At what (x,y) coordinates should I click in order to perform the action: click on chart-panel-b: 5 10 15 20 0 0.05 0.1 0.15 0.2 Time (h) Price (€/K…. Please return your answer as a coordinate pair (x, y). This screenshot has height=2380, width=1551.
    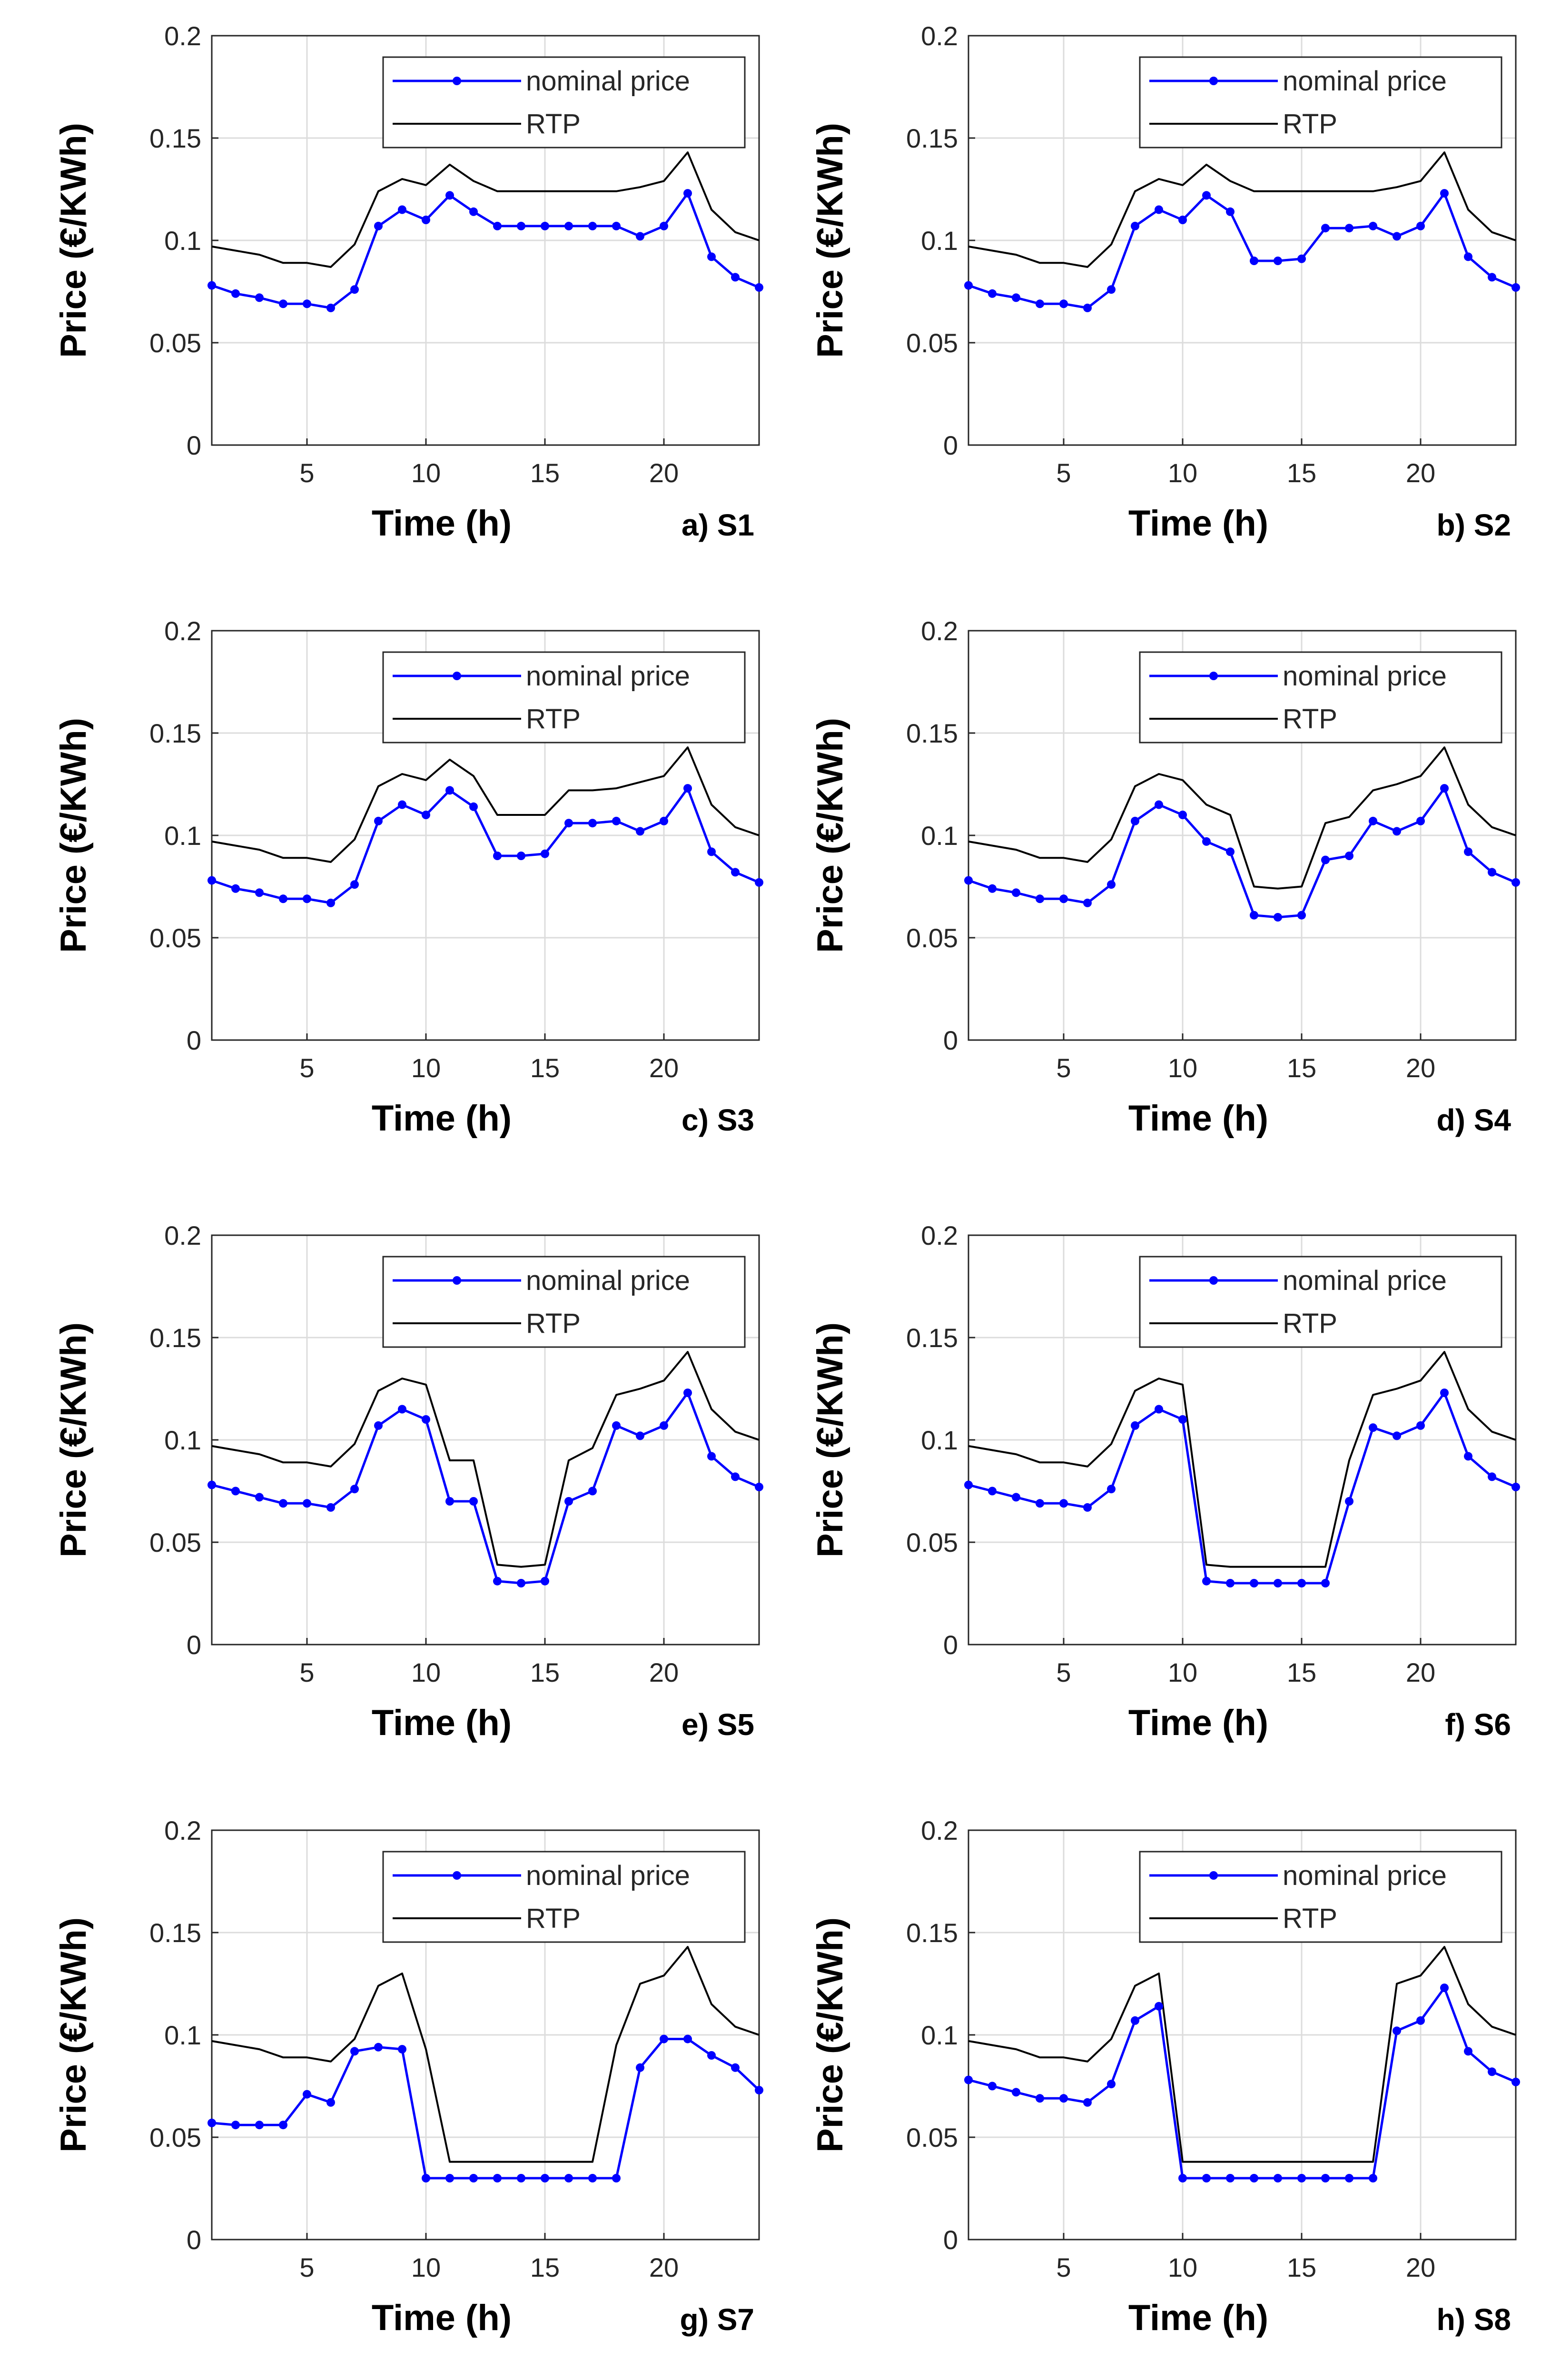
    Looking at the image, I should click on (1138, 292).